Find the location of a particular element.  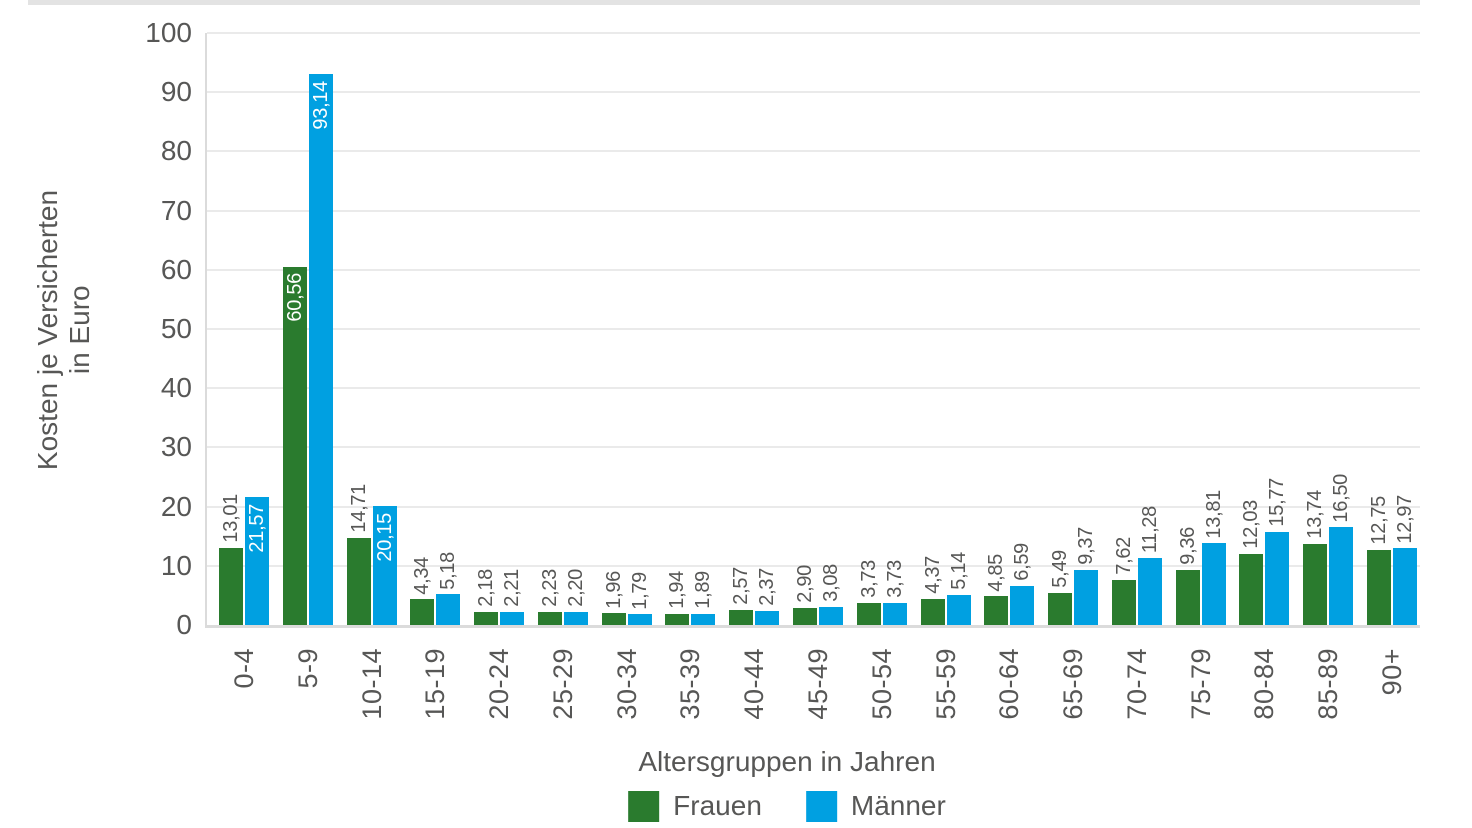

x-tick-label: 15-19 is located at coordinates (435, 684).